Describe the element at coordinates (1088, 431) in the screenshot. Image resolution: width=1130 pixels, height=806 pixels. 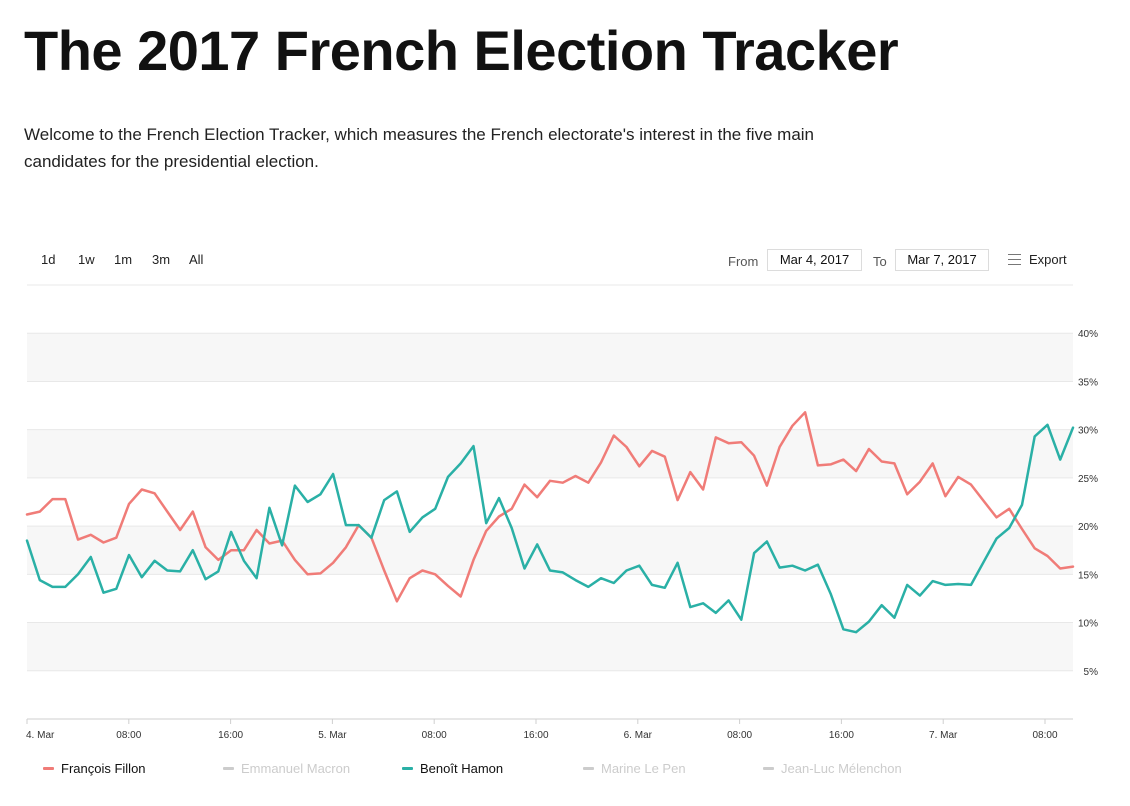
I see `y-tick-label: 30%` at that location.